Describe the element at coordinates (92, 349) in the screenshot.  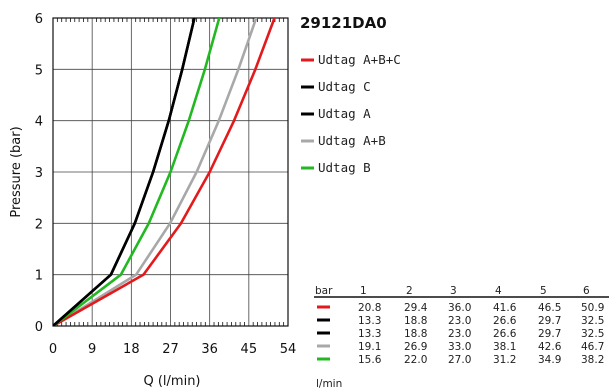
I see `x-tick-label: 9` at that location.